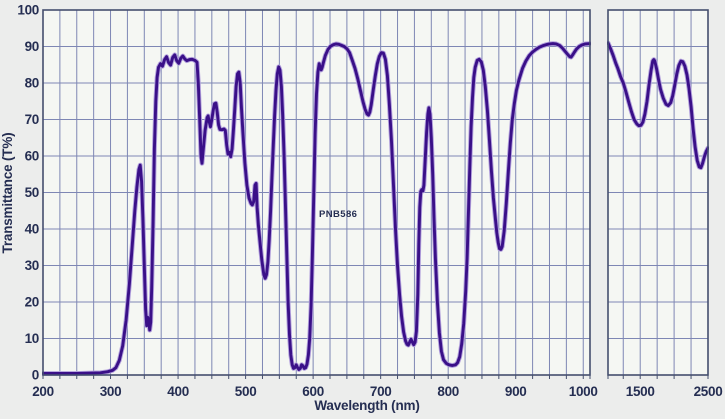 The width and height of the screenshot is (725, 419). Describe the element at coordinates (178, 391) in the screenshot. I see `x-tick-label: 400` at that location.